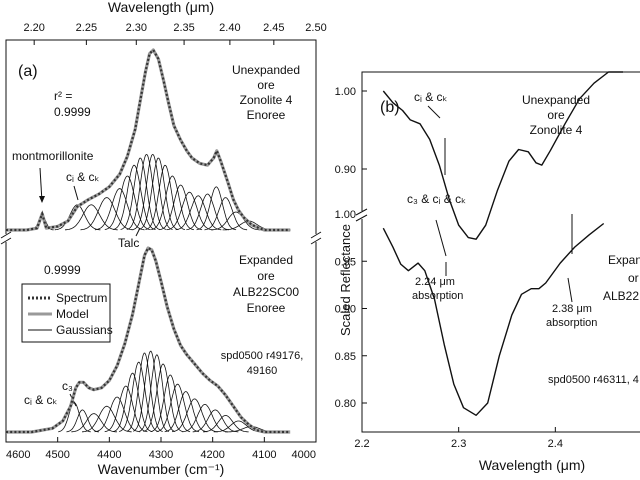 This screenshot has width=640, height=480. I want to click on panel-b-lower-line-3: ALB22, so click(621, 296).